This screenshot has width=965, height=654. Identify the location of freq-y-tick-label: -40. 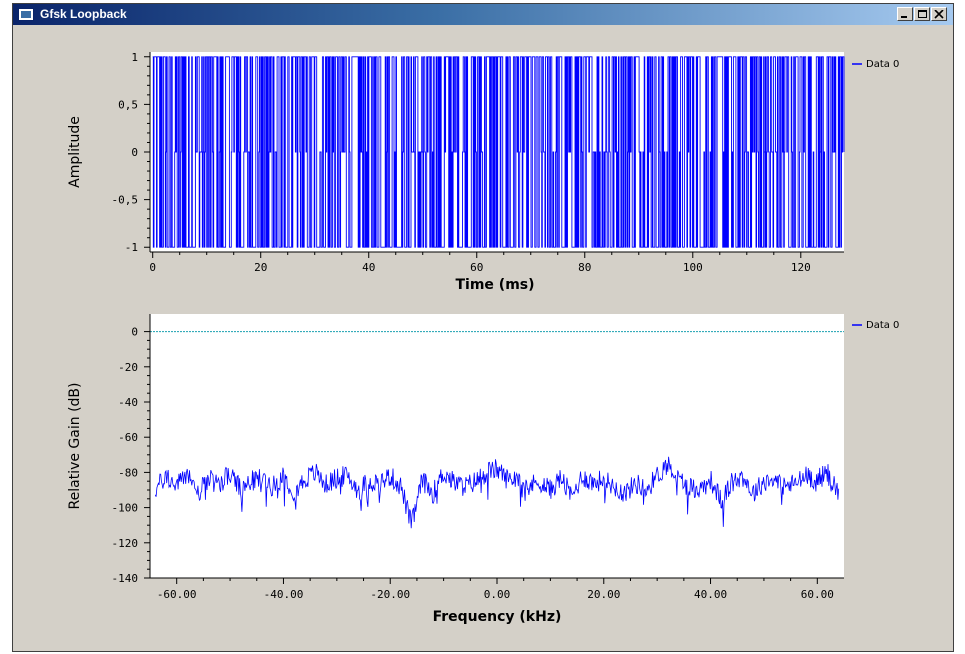
(128, 402).